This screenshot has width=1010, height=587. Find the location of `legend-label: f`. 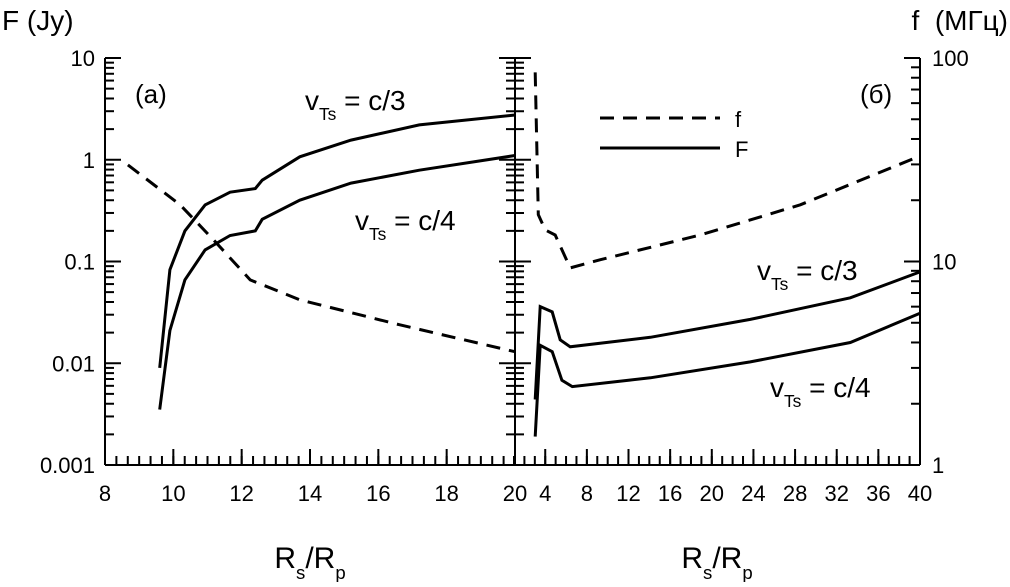

legend-label: f is located at coordinates (738, 119).